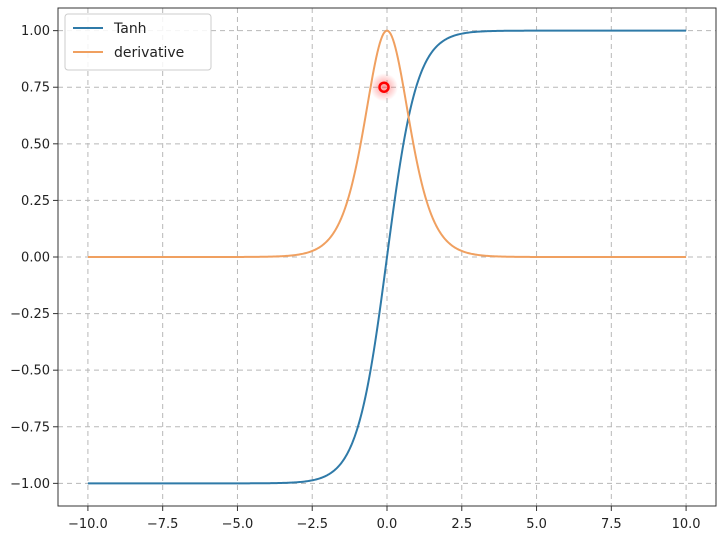 The width and height of the screenshot is (727, 540). I want to click on y-tick-label: 0.25, so click(35, 201).